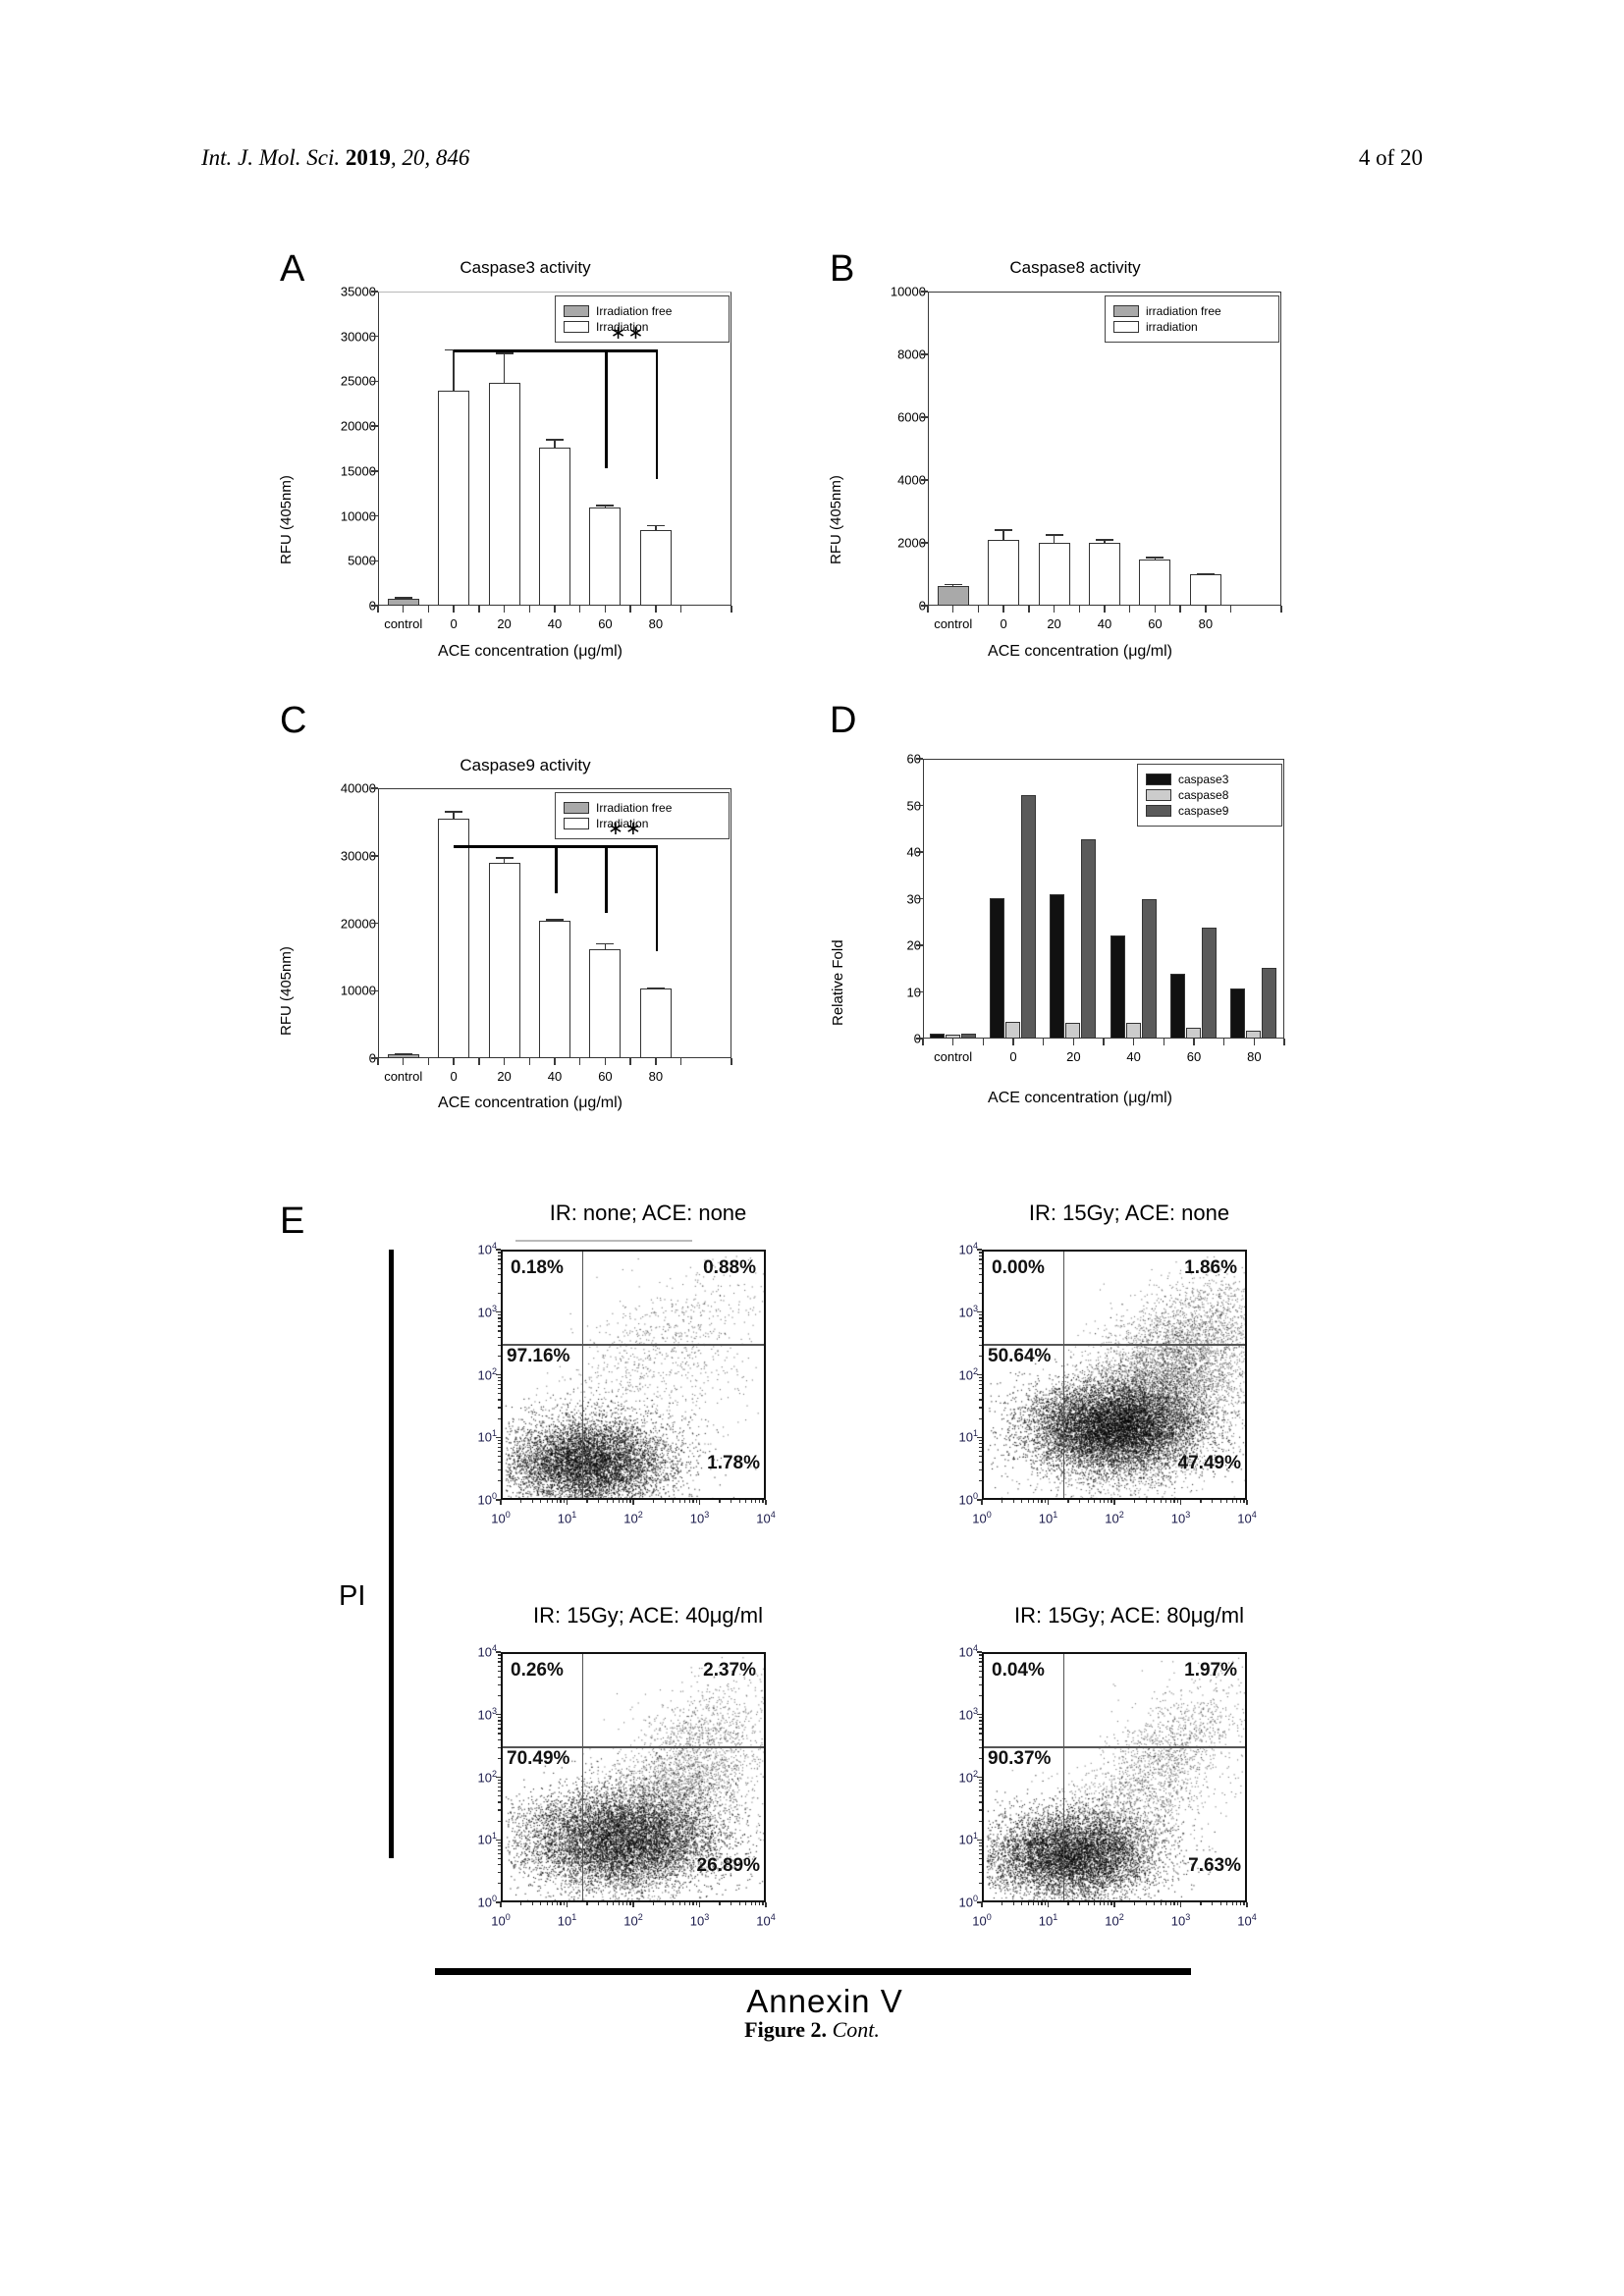  What do you see at coordinates (487, 1249) in the screenshot?
I see `flow-none-none-ytick-10e4: 104` at bounding box center [487, 1249].